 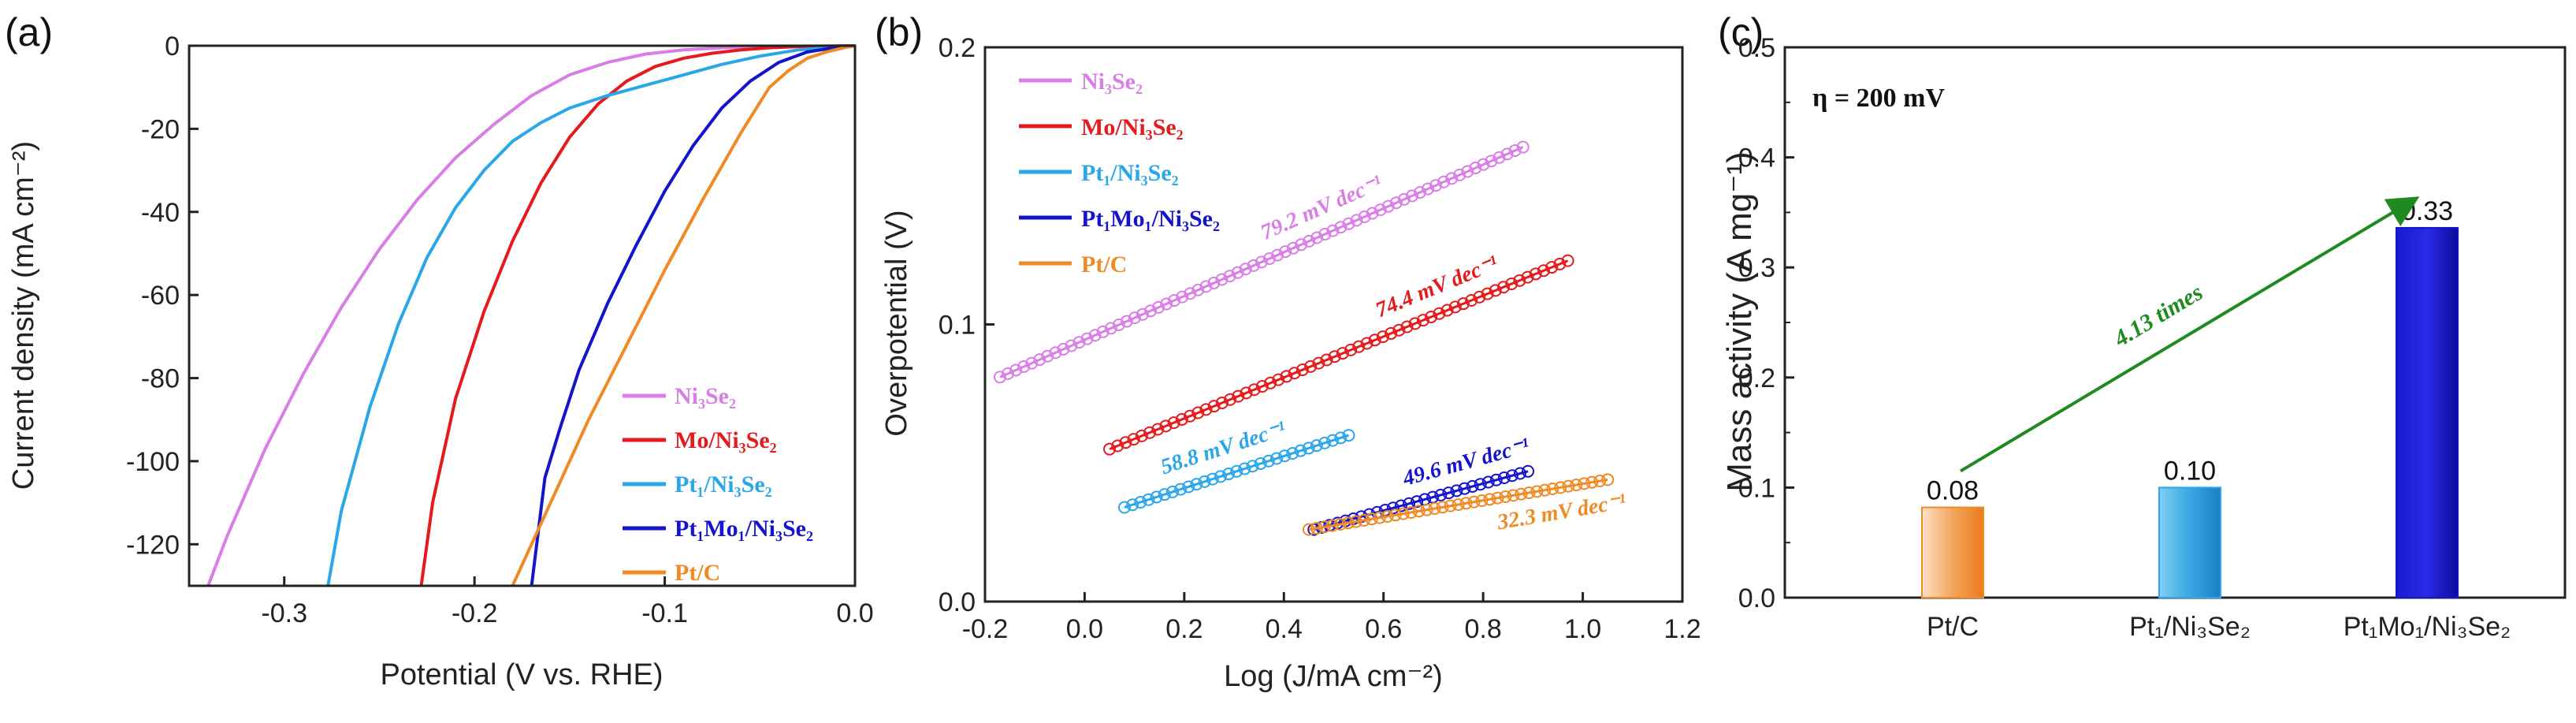 What do you see at coordinates (1184, 629) in the screenshot?
I see `x-tick-label: 0.2` at bounding box center [1184, 629].